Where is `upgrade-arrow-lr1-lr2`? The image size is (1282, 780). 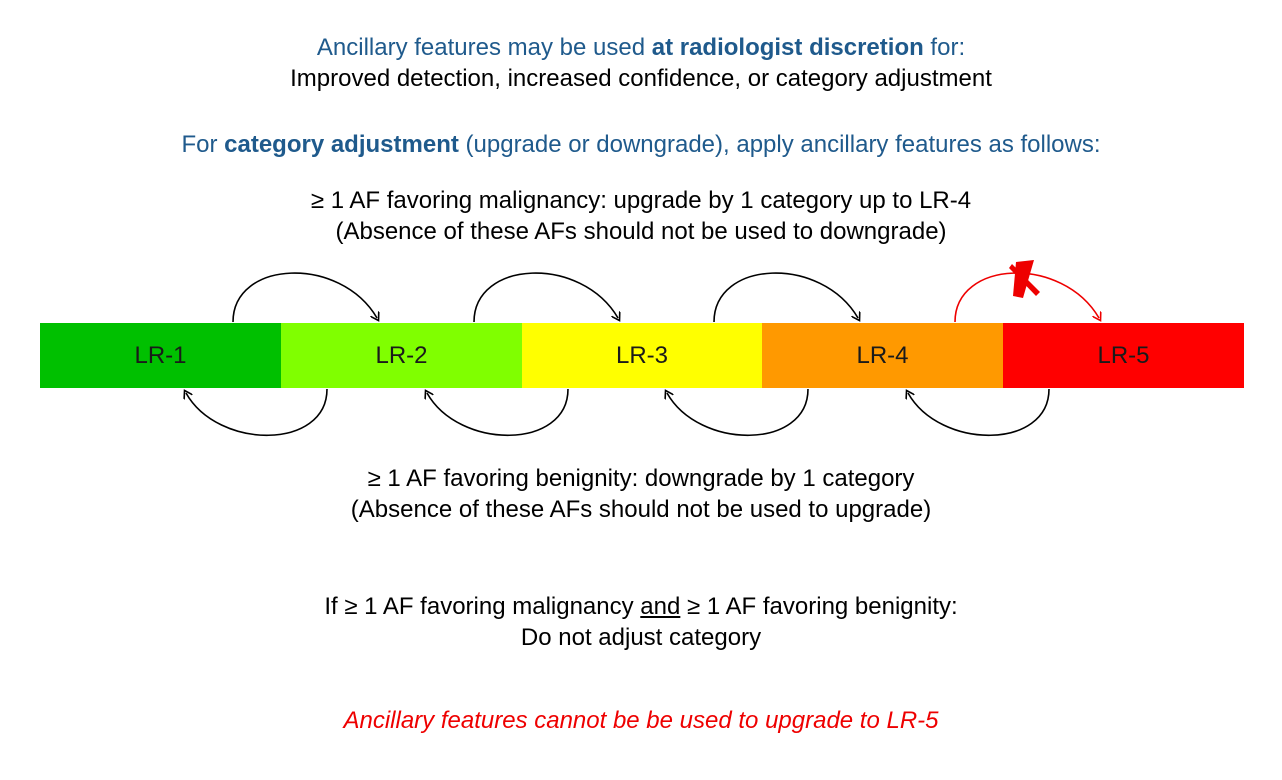
upgrade-arrow-lr1-lr2 is located at coordinates (304, 297).